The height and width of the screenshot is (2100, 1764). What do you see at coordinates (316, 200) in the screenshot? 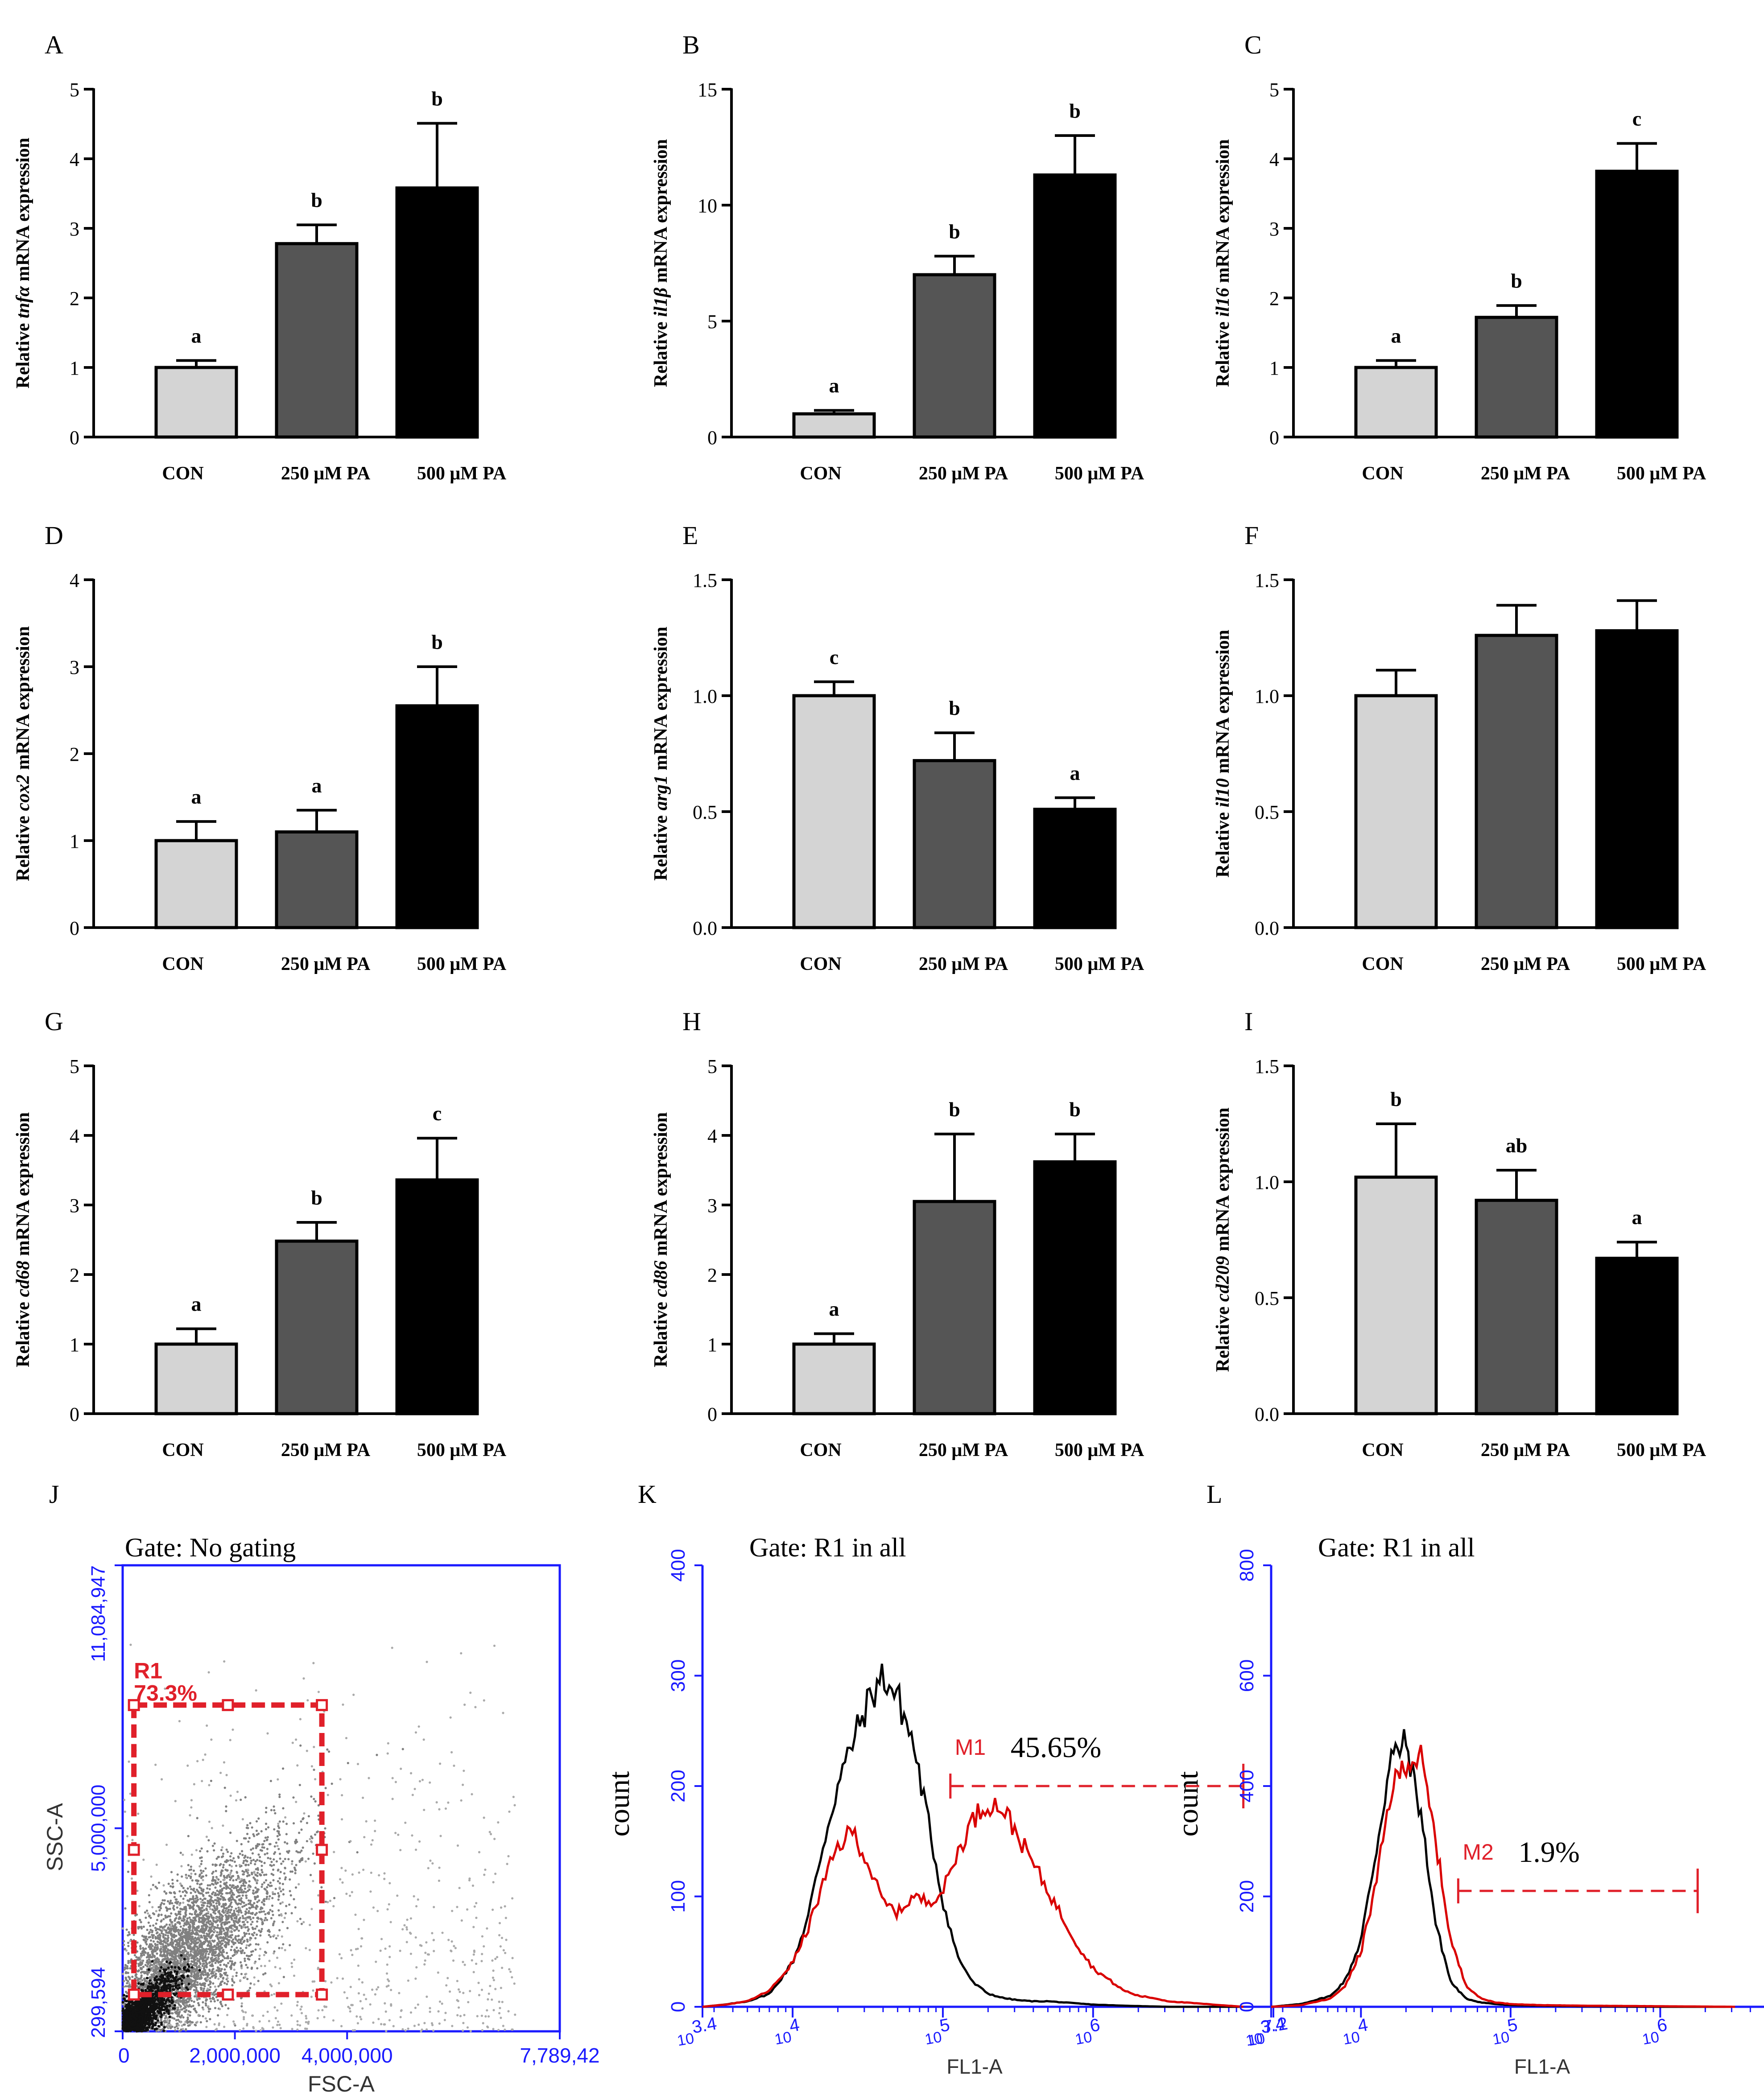
I see `significance-letter: b` at bounding box center [316, 200].